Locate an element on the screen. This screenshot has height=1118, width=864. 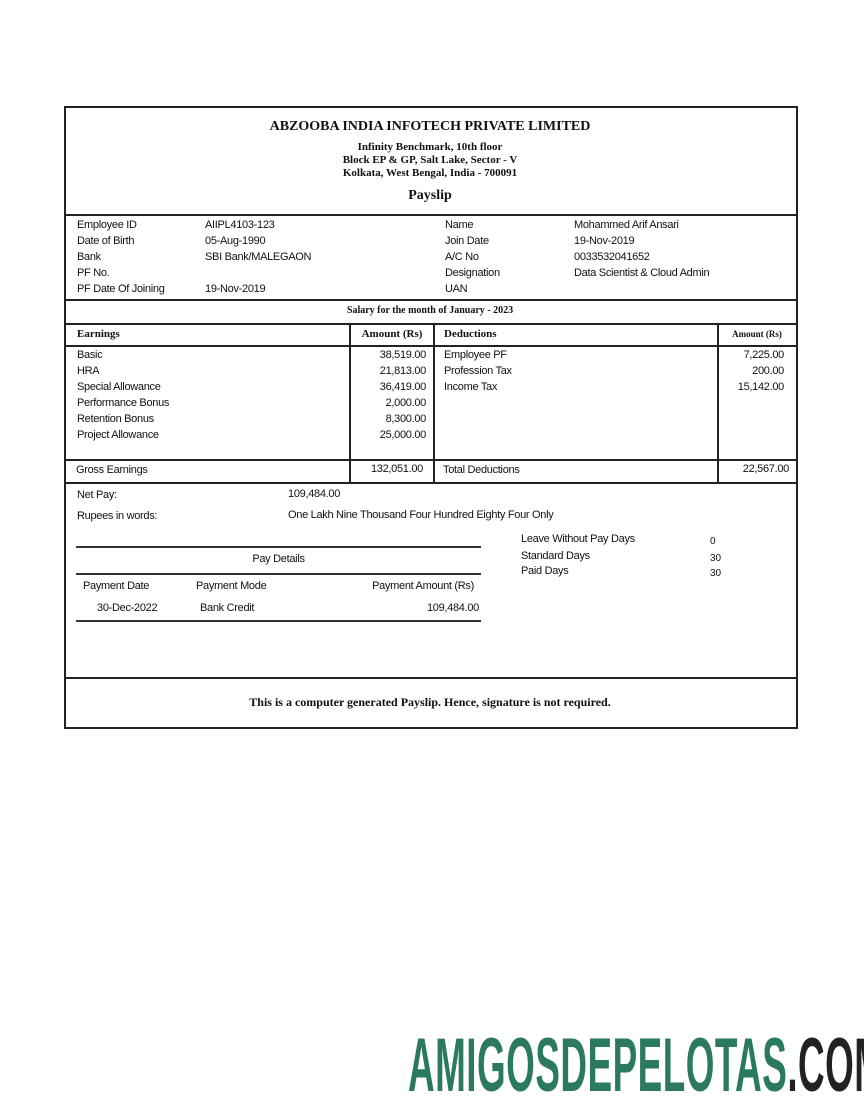
deduction-label: Profession Tax is located at coordinates (478, 371).